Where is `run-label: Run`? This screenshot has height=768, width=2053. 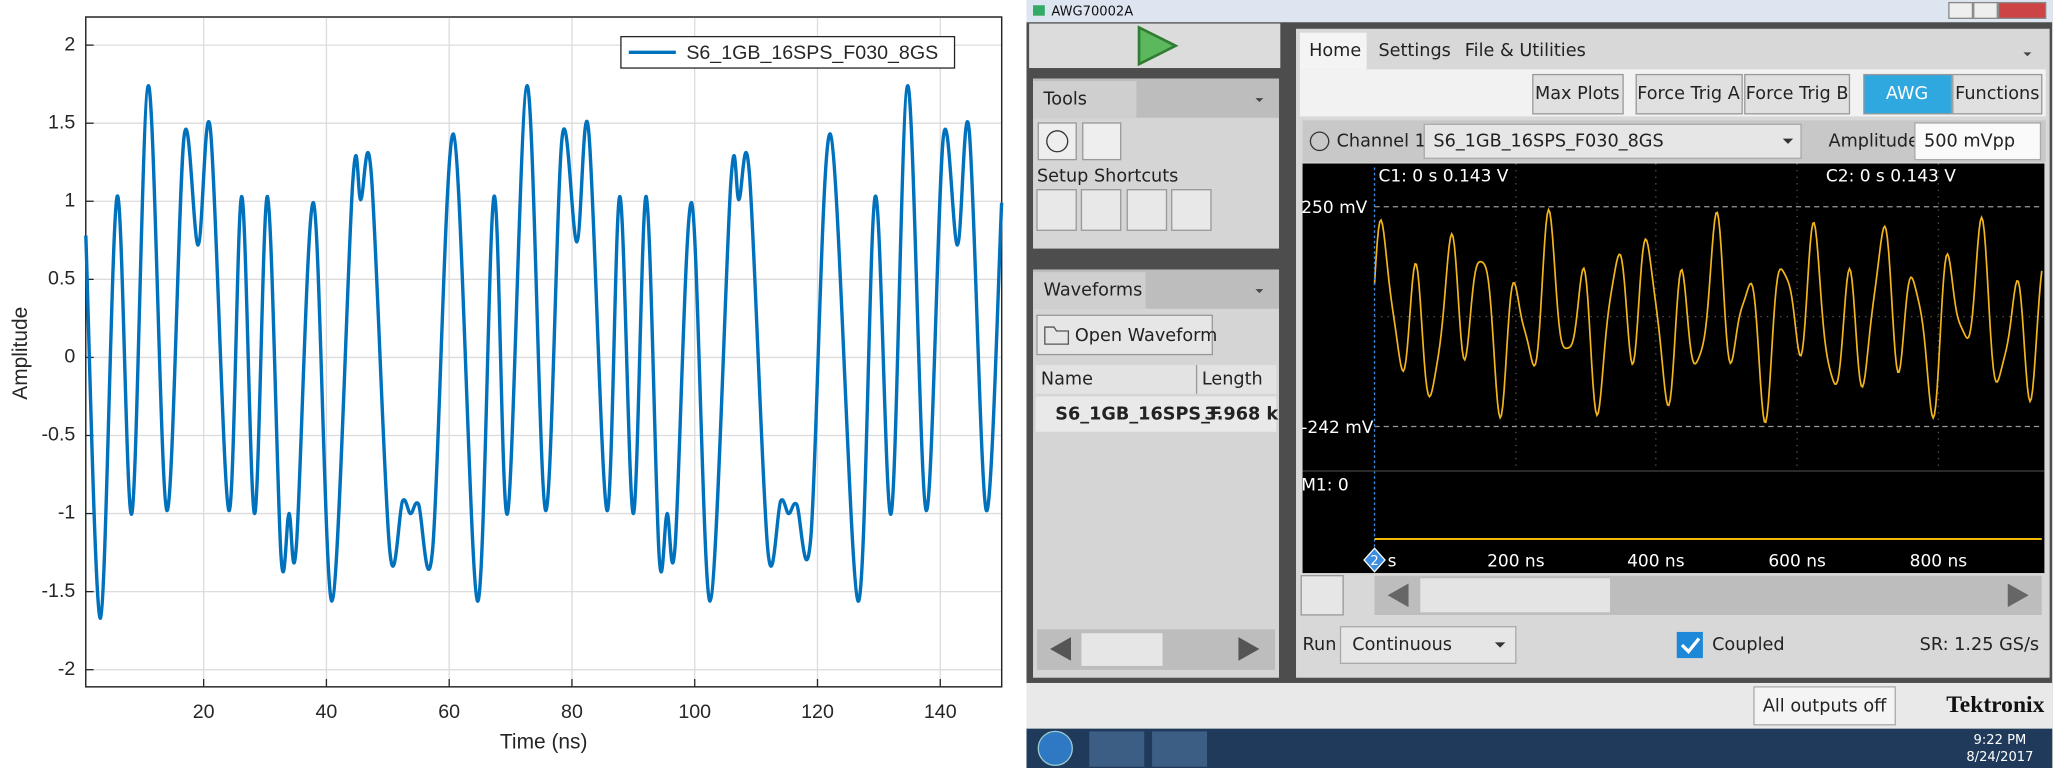
run-label: Run is located at coordinates (1320, 645).